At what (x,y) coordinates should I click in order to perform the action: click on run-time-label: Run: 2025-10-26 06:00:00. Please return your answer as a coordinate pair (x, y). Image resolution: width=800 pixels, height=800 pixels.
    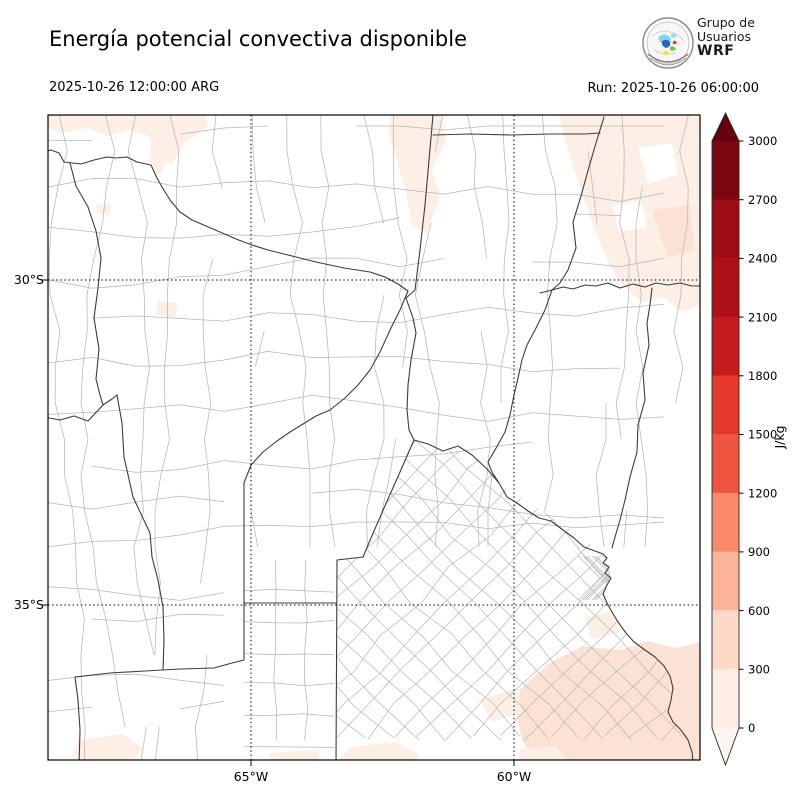
    Looking at the image, I should click on (673, 88).